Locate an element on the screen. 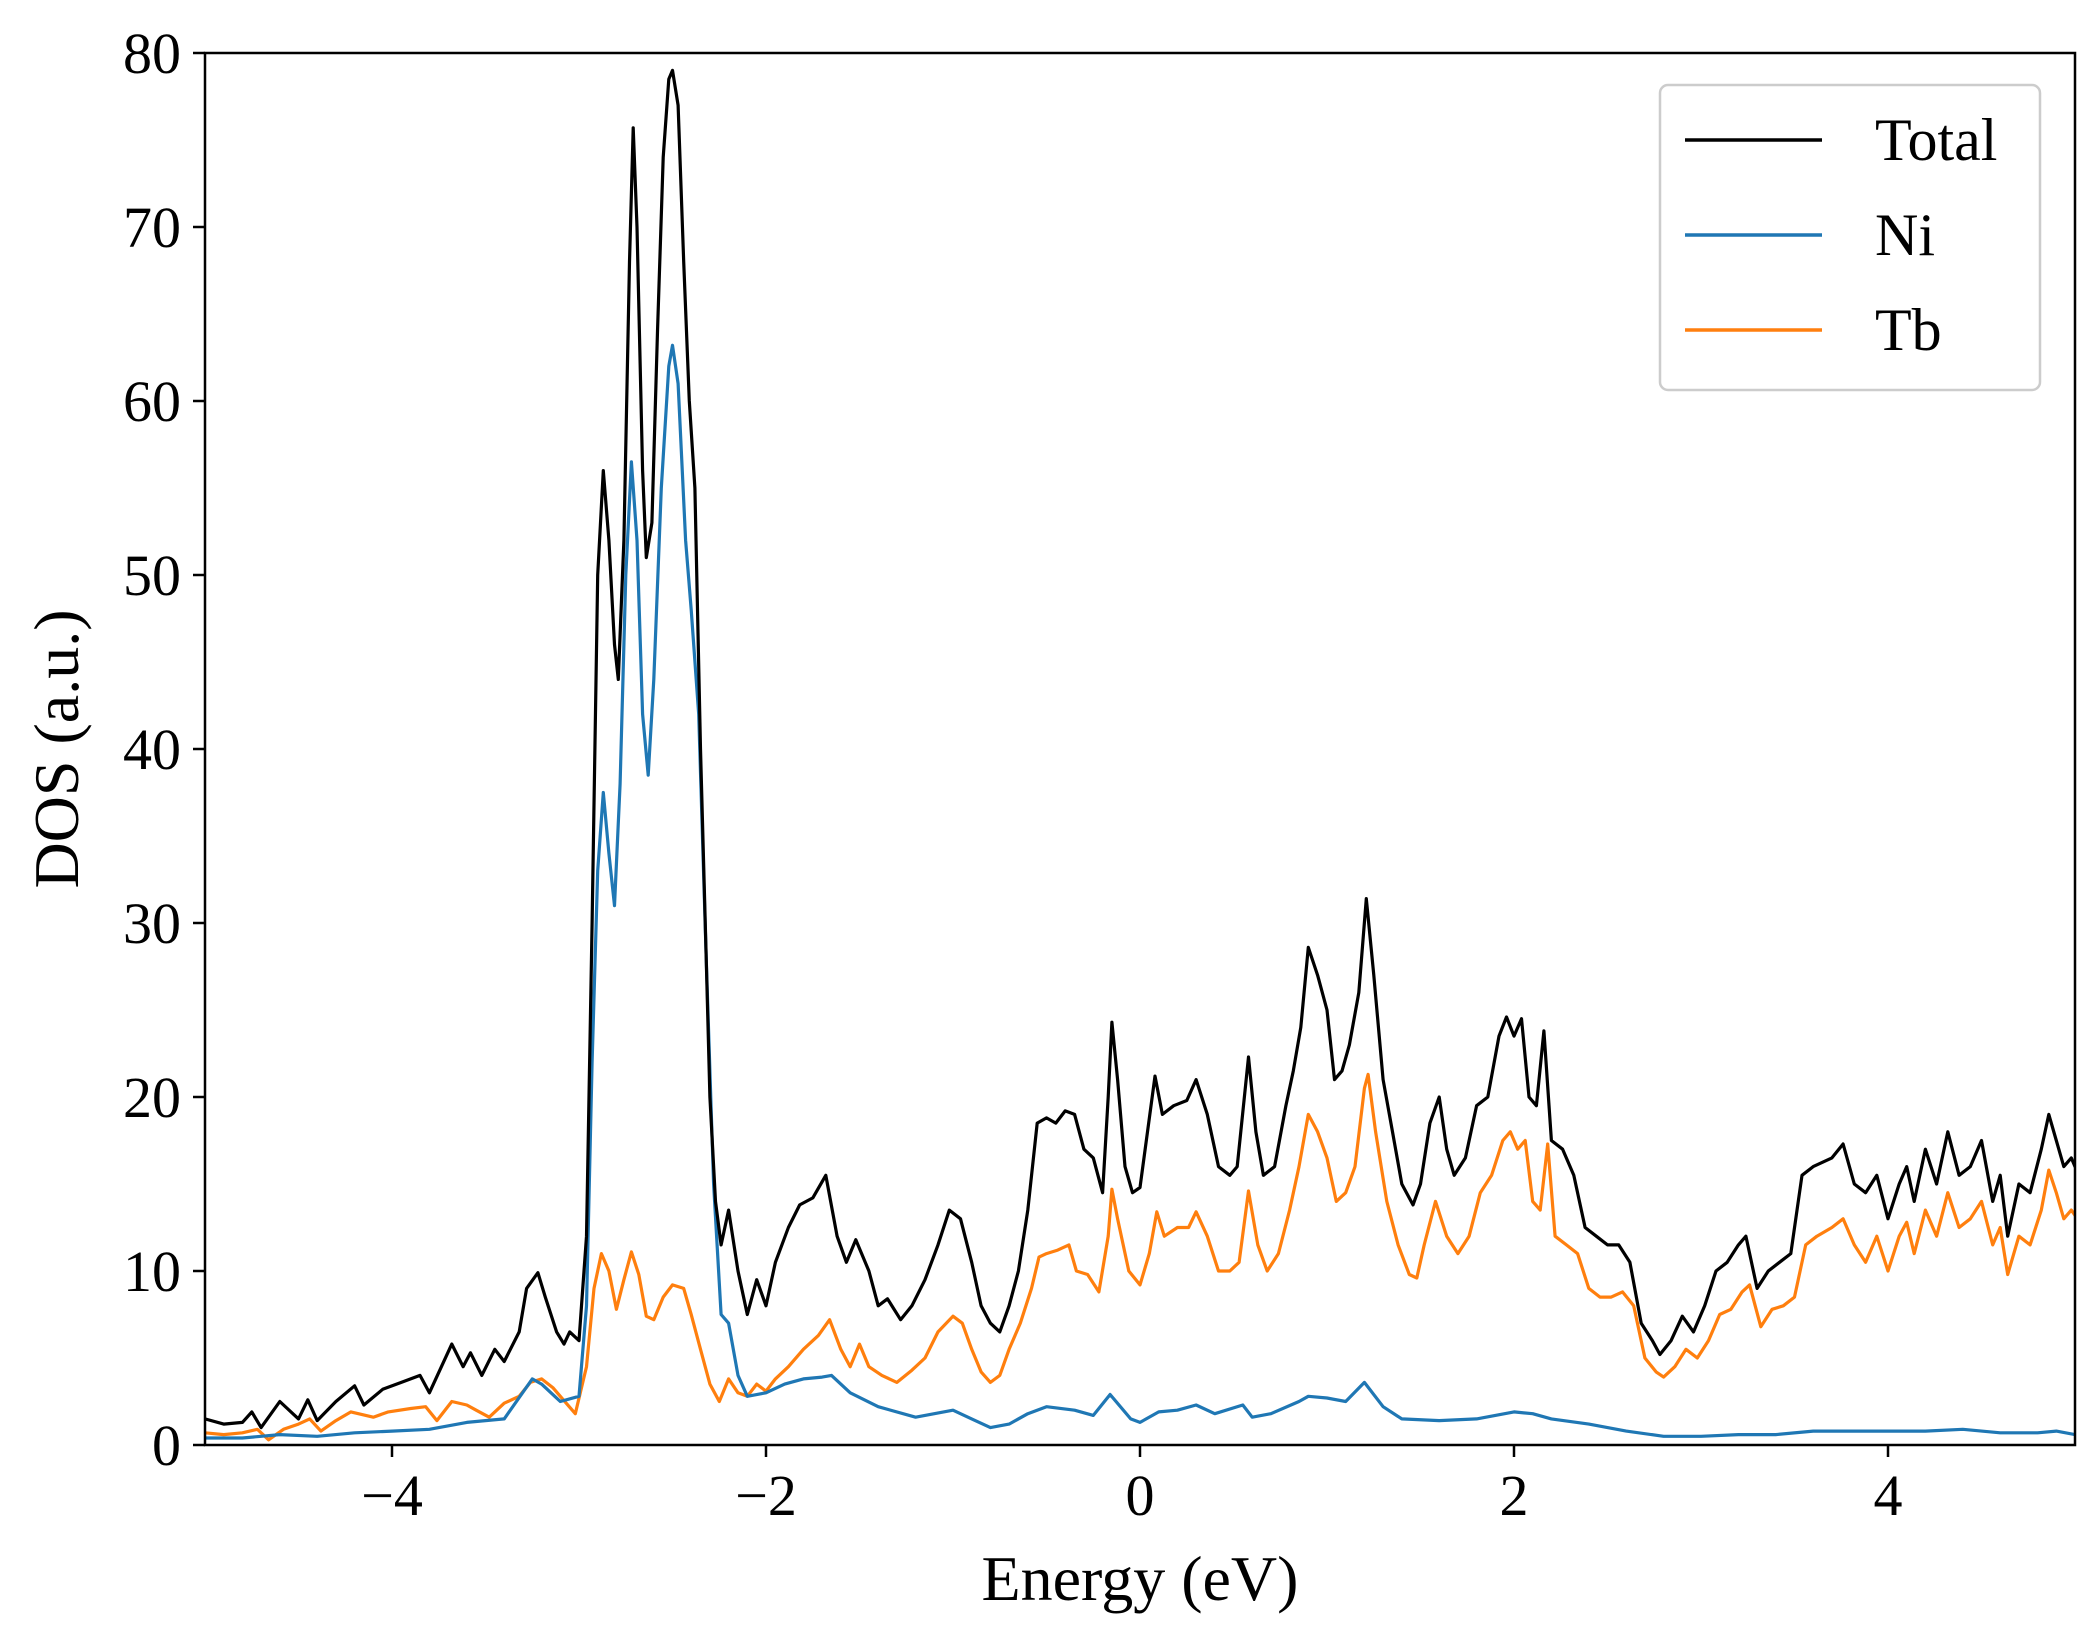  y-tick-label: 10 is located at coordinates (152, 1271).